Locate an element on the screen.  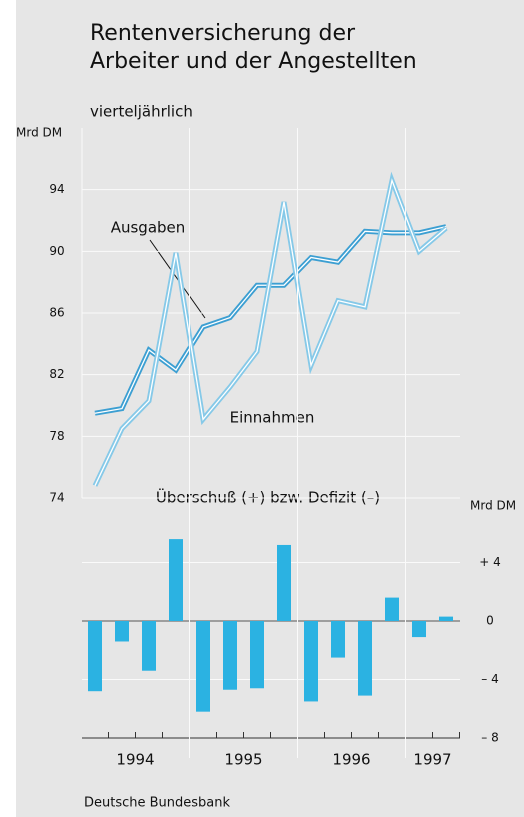
chart-title: Rentenversicherung der is located at coordinates (223, 33).